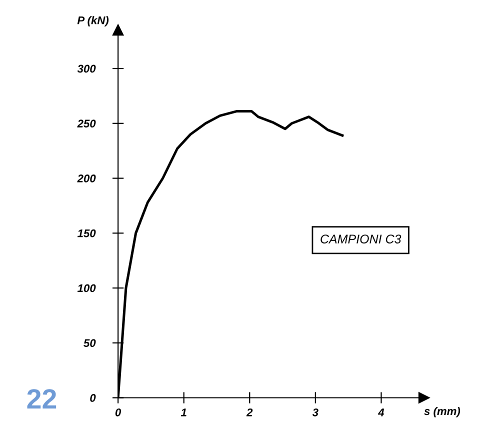 The height and width of the screenshot is (430, 478). Describe the element at coordinates (183, 412) in the screenshot. I see `x-tick-label: 1` at that location.